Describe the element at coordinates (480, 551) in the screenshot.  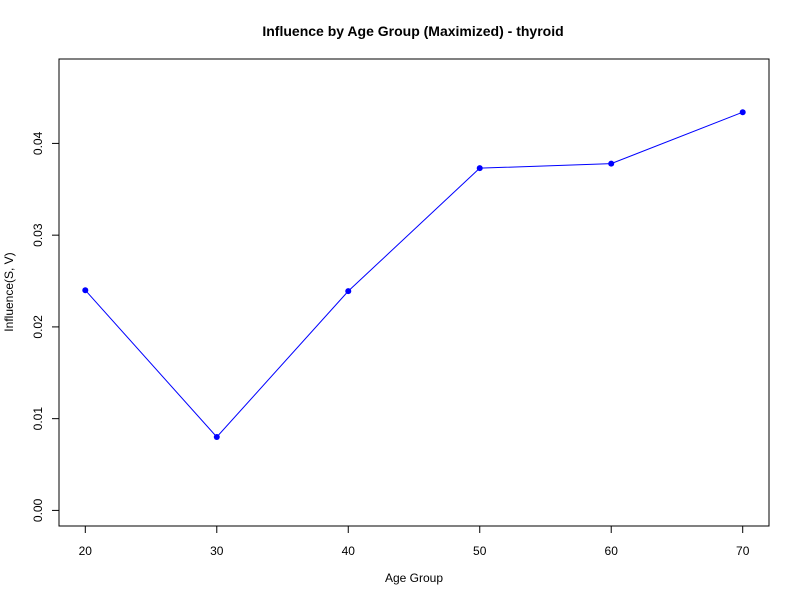
I see `x-tick-label: 50` at that location.